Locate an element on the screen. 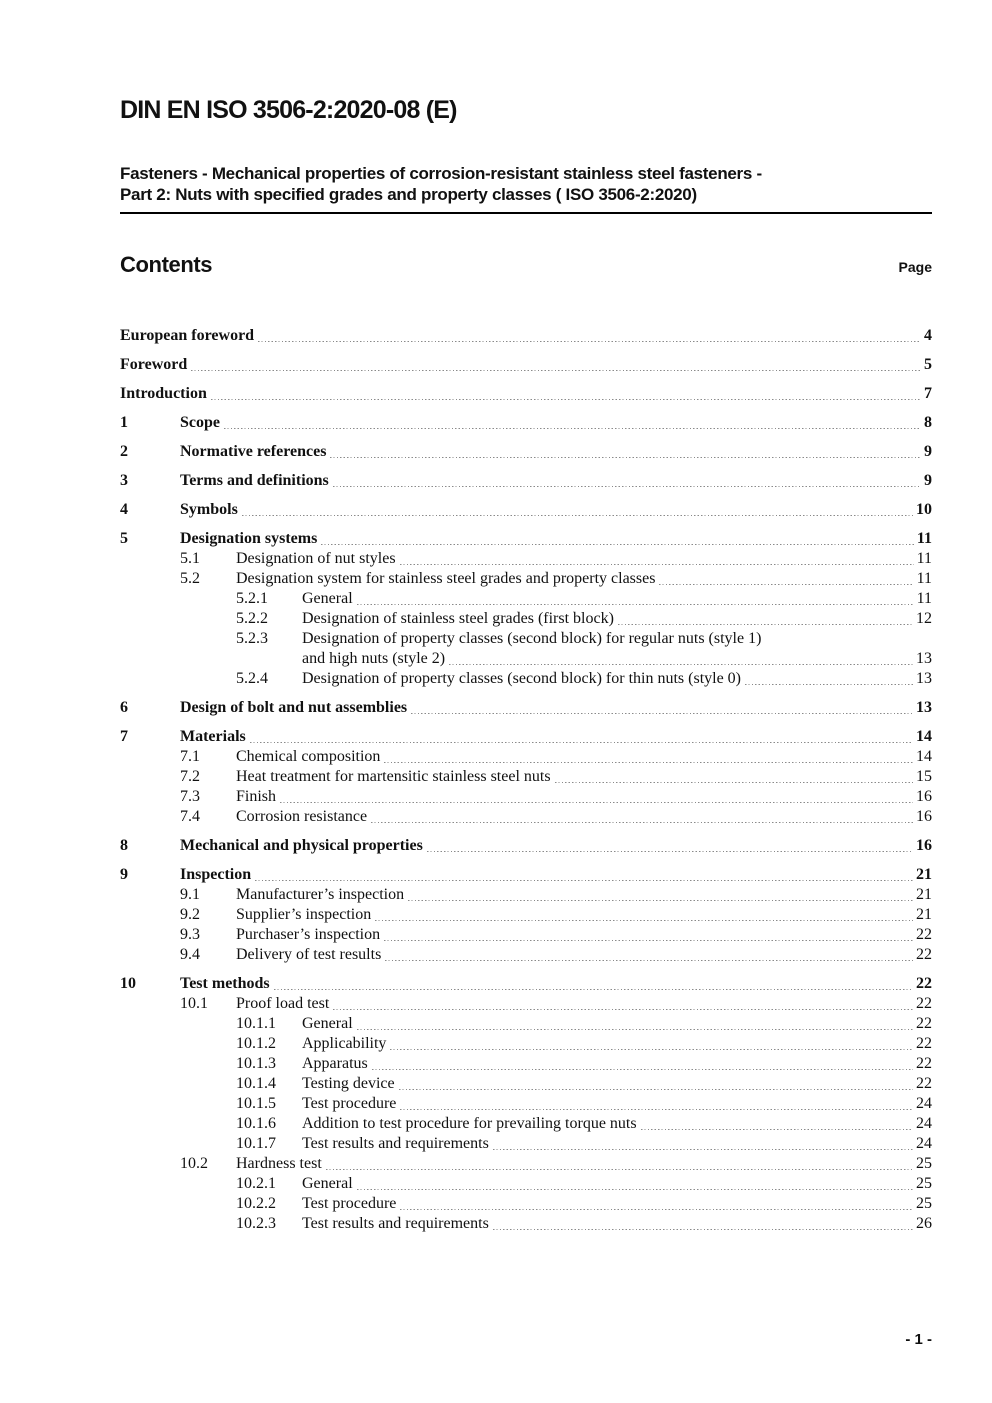 The width and height of the screenshot is (992, 1403). document-code-title: DIN EN ISO 3506-2:2020-08 (E) is located at coordinates (288, 110).